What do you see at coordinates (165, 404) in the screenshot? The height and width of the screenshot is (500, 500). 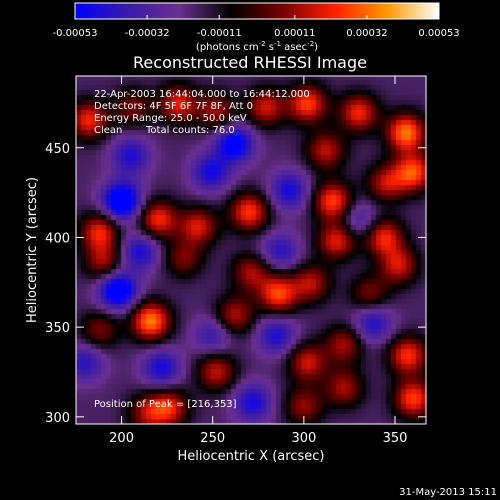 I see `info-peak-position: Position of Peak = [216,353]` at bounding box center [165, 404].